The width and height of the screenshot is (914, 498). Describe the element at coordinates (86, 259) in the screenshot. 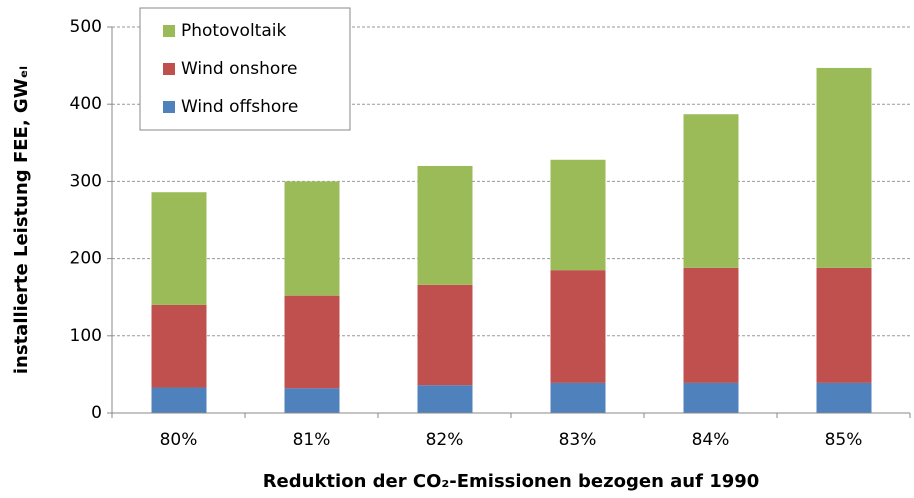

I see `y-tick-label: 200` at that location.